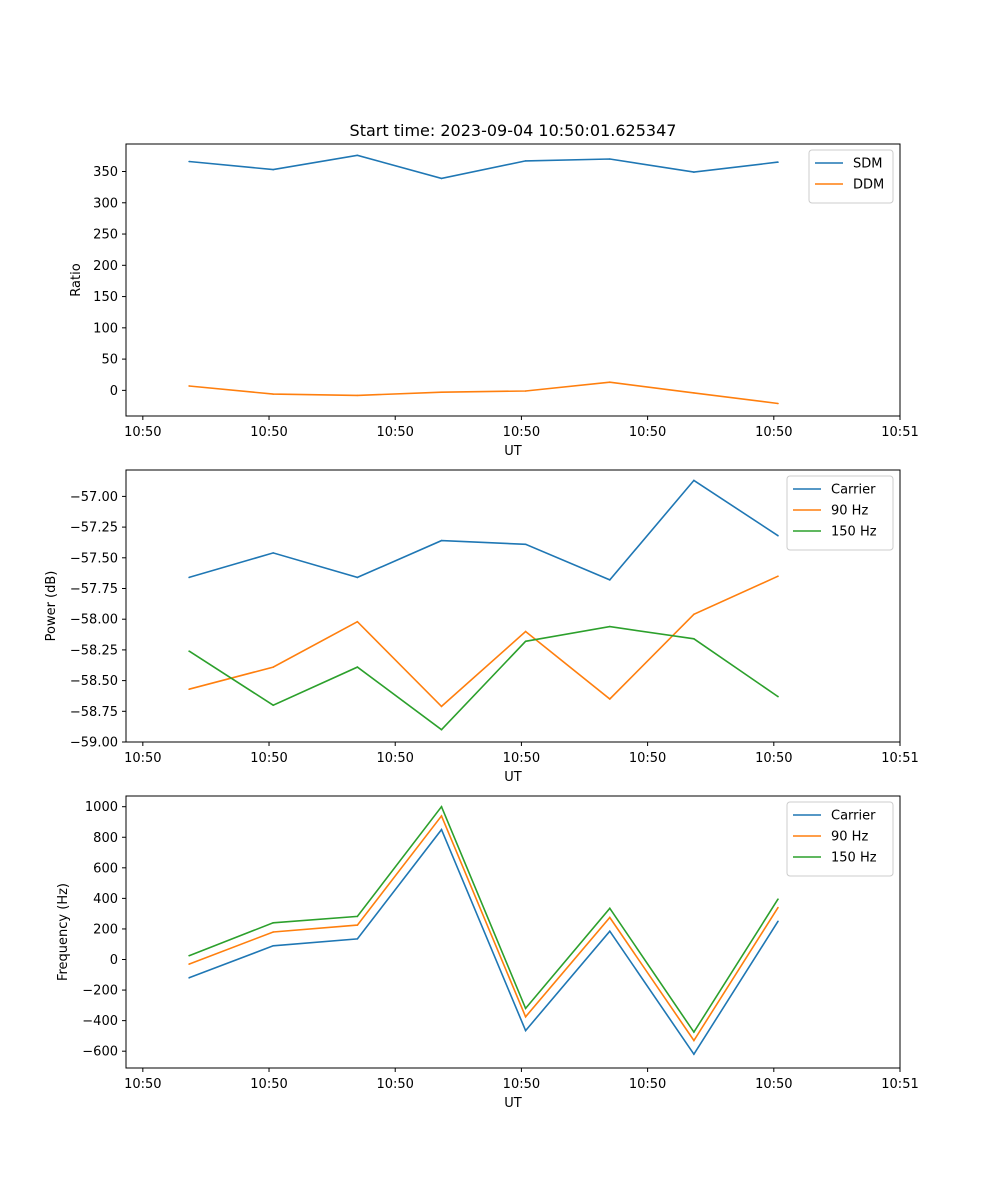  I want to click on y-tick-label: 150, so click(105, 297).